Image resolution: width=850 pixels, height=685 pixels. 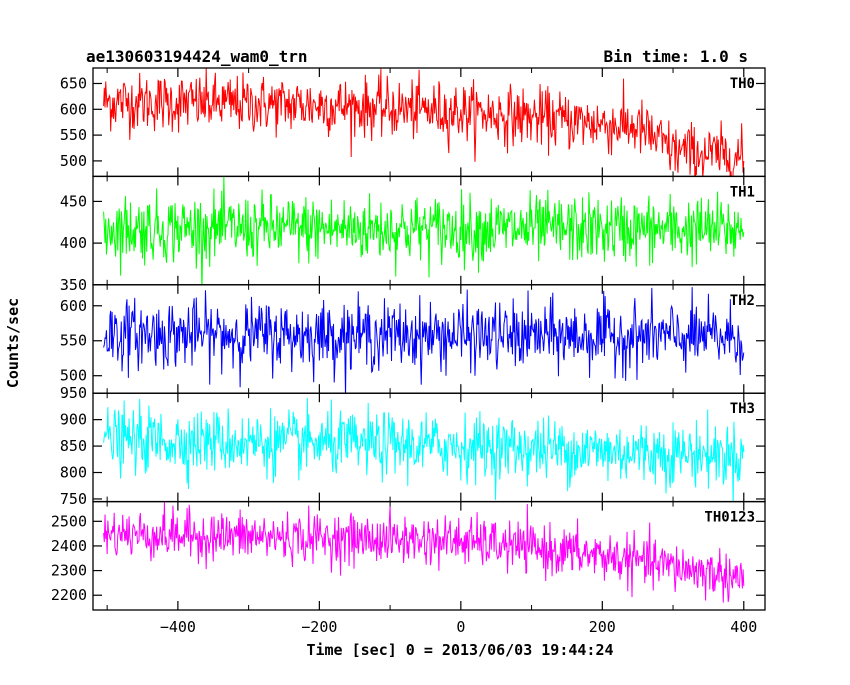 What do you see at coordinates (73, 243) in the screenshot?
I see `y-tick-label: 400` at bounding box center [73, 243].